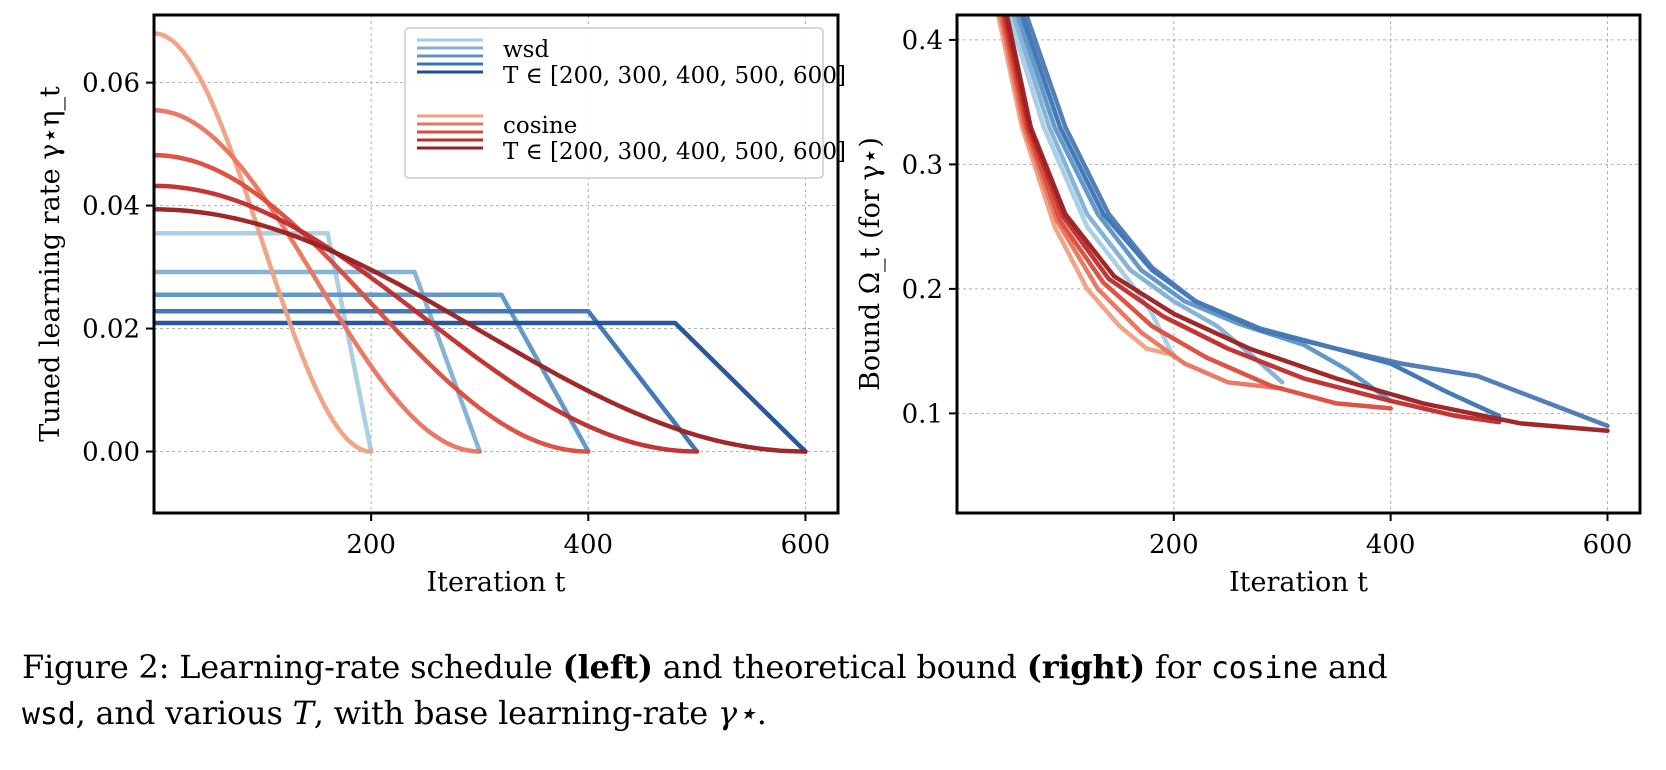  I want to click on series-line-wsd-T500, so click(427, 381).